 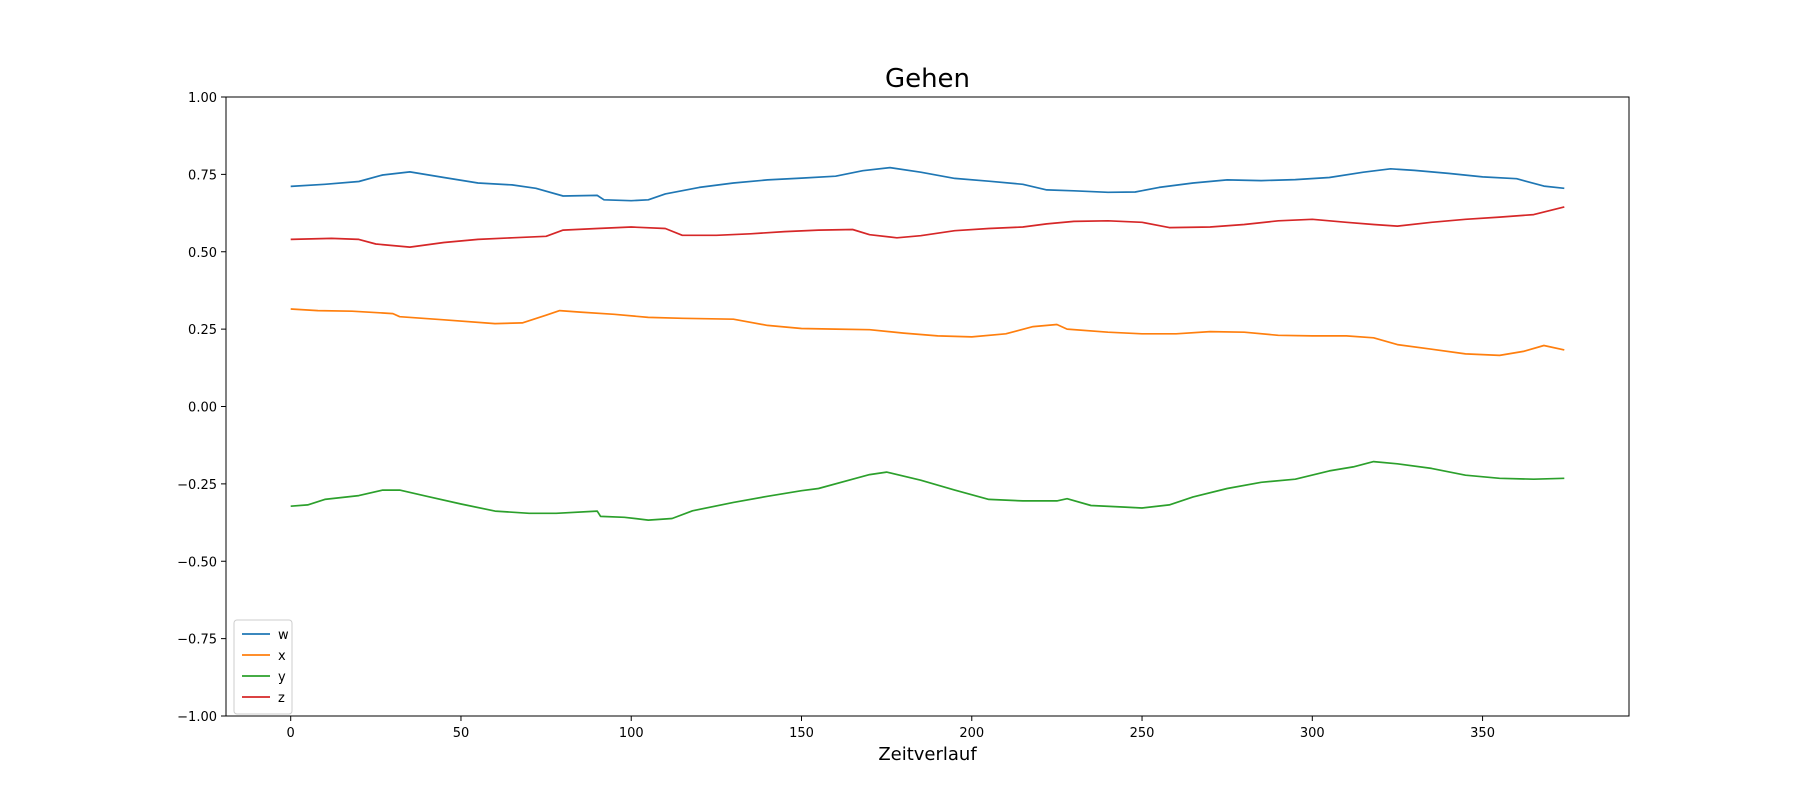 What do you see at coordinates (927, 79) in the screenshot?
I see `chart-title: Gehen` at bounding box center [927, 79].